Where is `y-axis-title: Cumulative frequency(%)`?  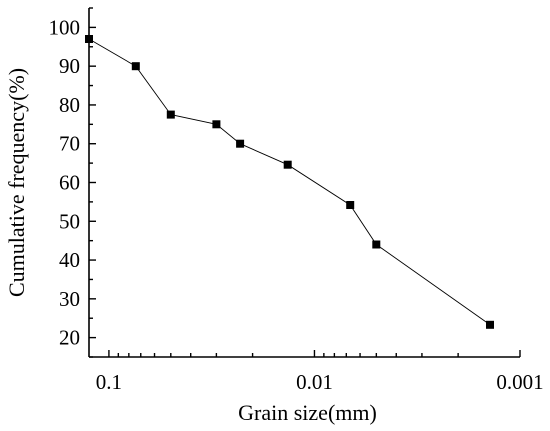 y-axis-title: Cumulative frequency(%) is located at coordinates (16, 182).